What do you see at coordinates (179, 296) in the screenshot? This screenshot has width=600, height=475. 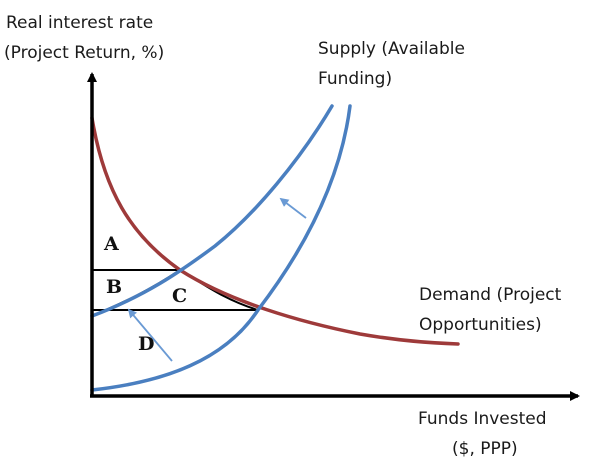 I see `area-label-c: C` at bounding box center [179, 296].